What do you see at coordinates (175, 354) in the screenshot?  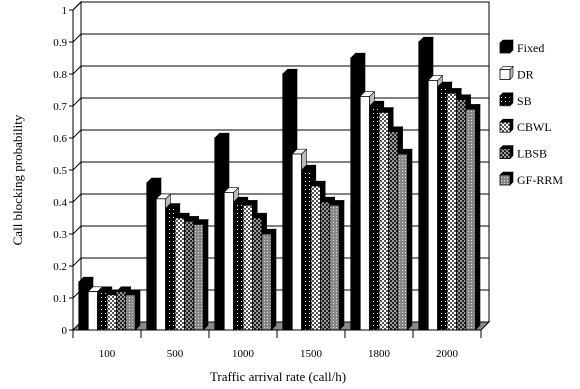 I see `x-tick-label: 500` at bounding box center [175, 354].